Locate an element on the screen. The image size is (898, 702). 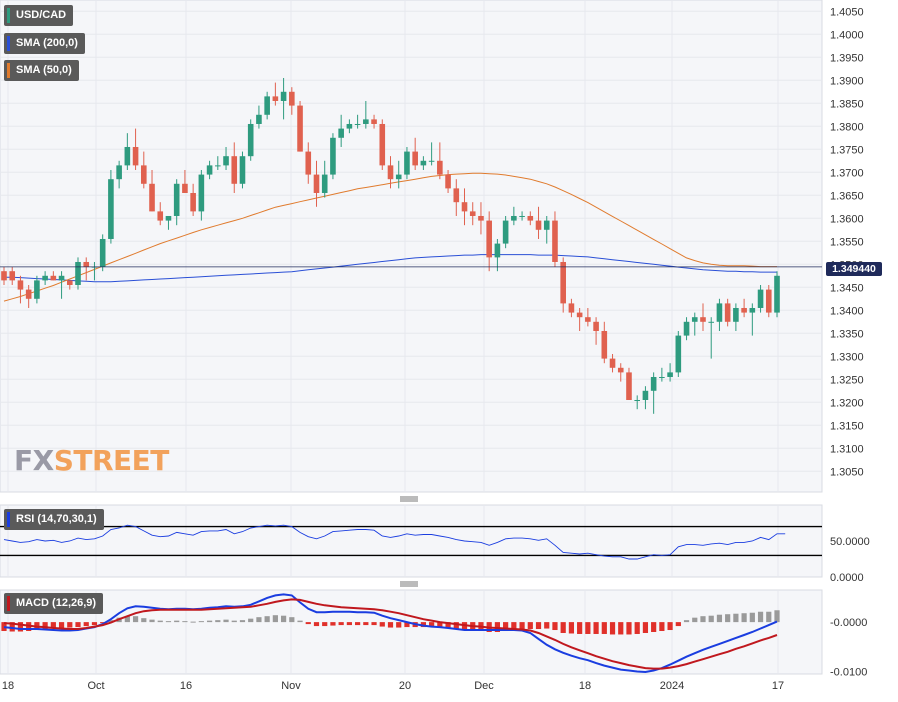
y-tick-label: 1.3600 is located at coordinates (847, 219).